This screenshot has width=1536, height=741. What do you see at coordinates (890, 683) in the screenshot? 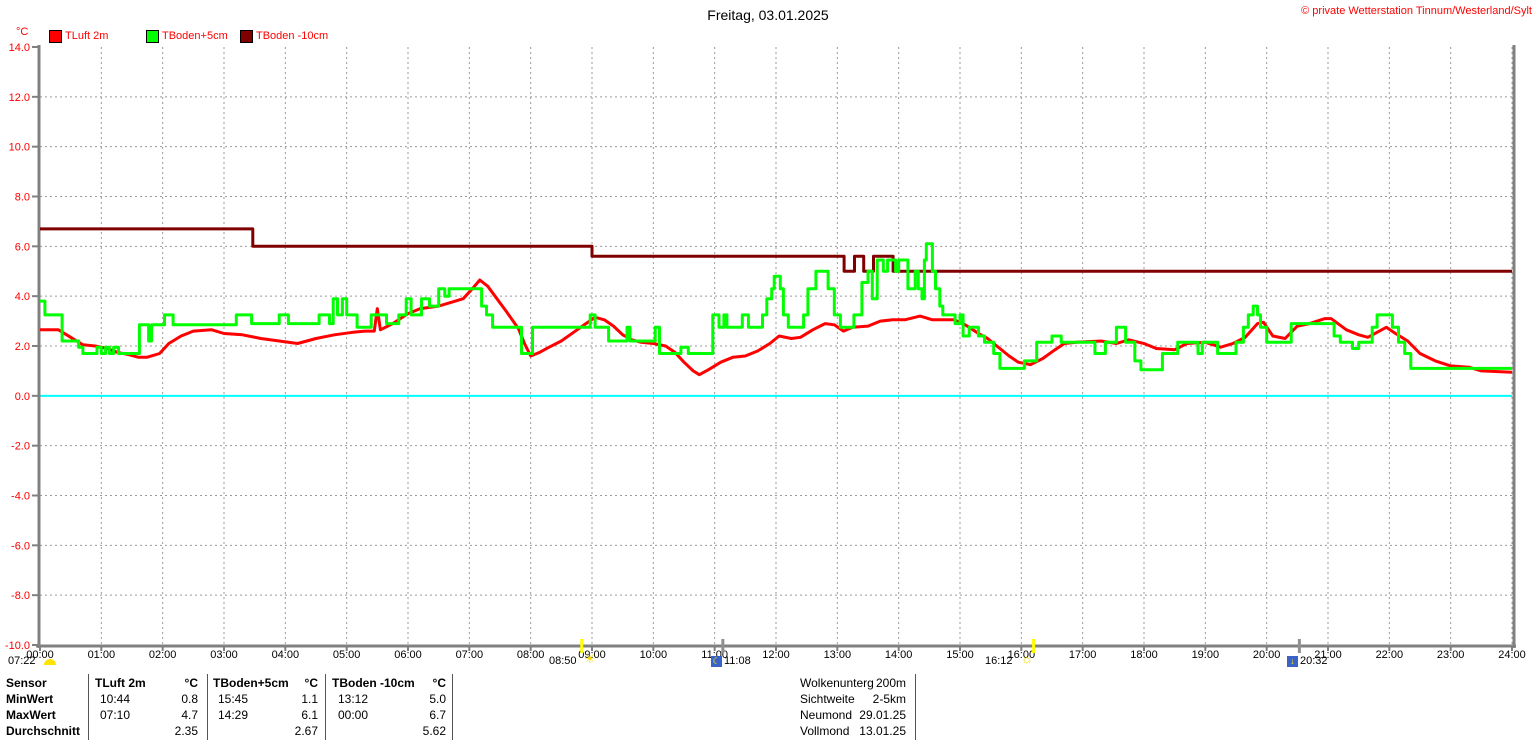
I see `info-value-wolkenunterg: 200m` at bounding box center [890, 683].